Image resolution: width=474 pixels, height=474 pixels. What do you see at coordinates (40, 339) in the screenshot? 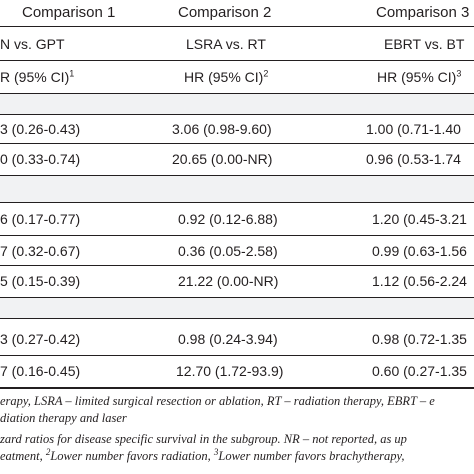
I see `table-row-6-col-1: 3 (0.27-0.42)` at bounding box center [40, 339].